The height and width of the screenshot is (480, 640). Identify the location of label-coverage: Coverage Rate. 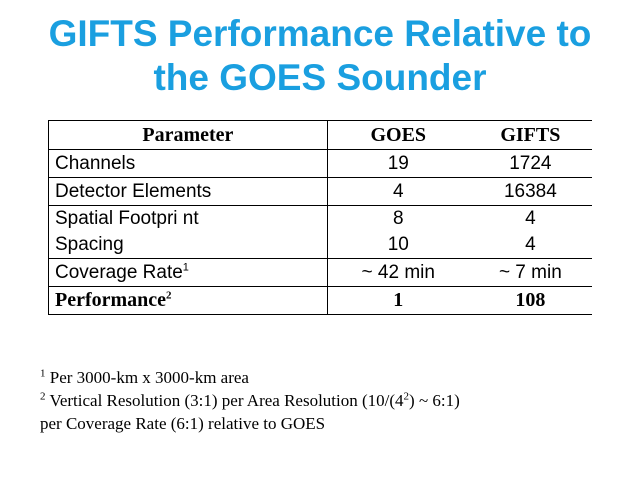
(119, 272).